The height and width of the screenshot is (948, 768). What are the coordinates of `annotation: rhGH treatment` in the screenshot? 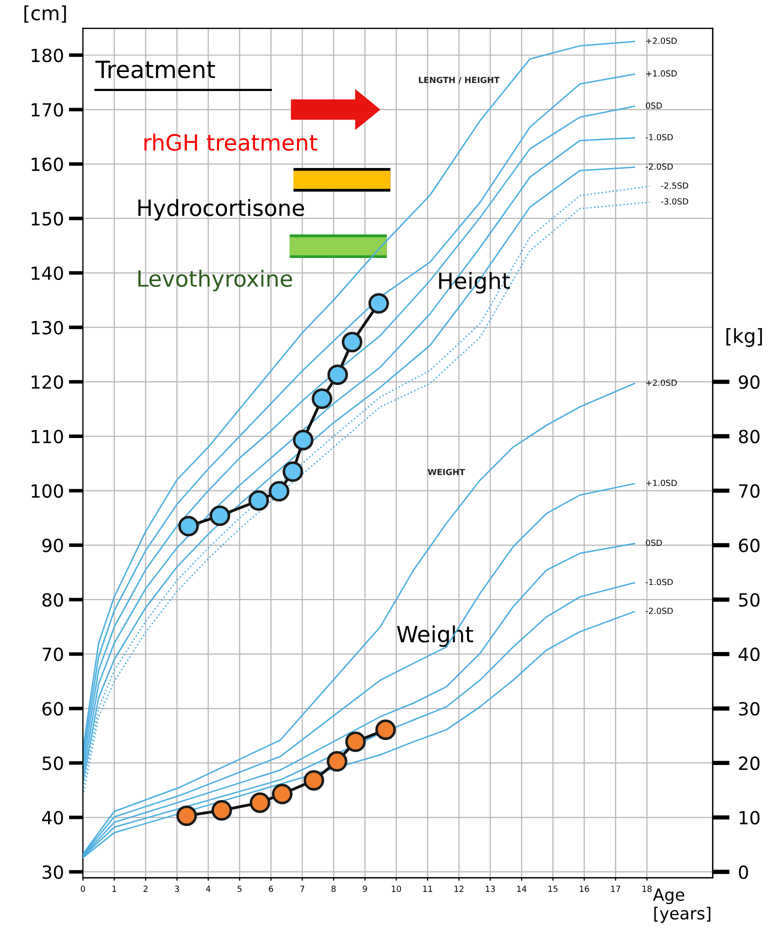 It's located at (231, 142).